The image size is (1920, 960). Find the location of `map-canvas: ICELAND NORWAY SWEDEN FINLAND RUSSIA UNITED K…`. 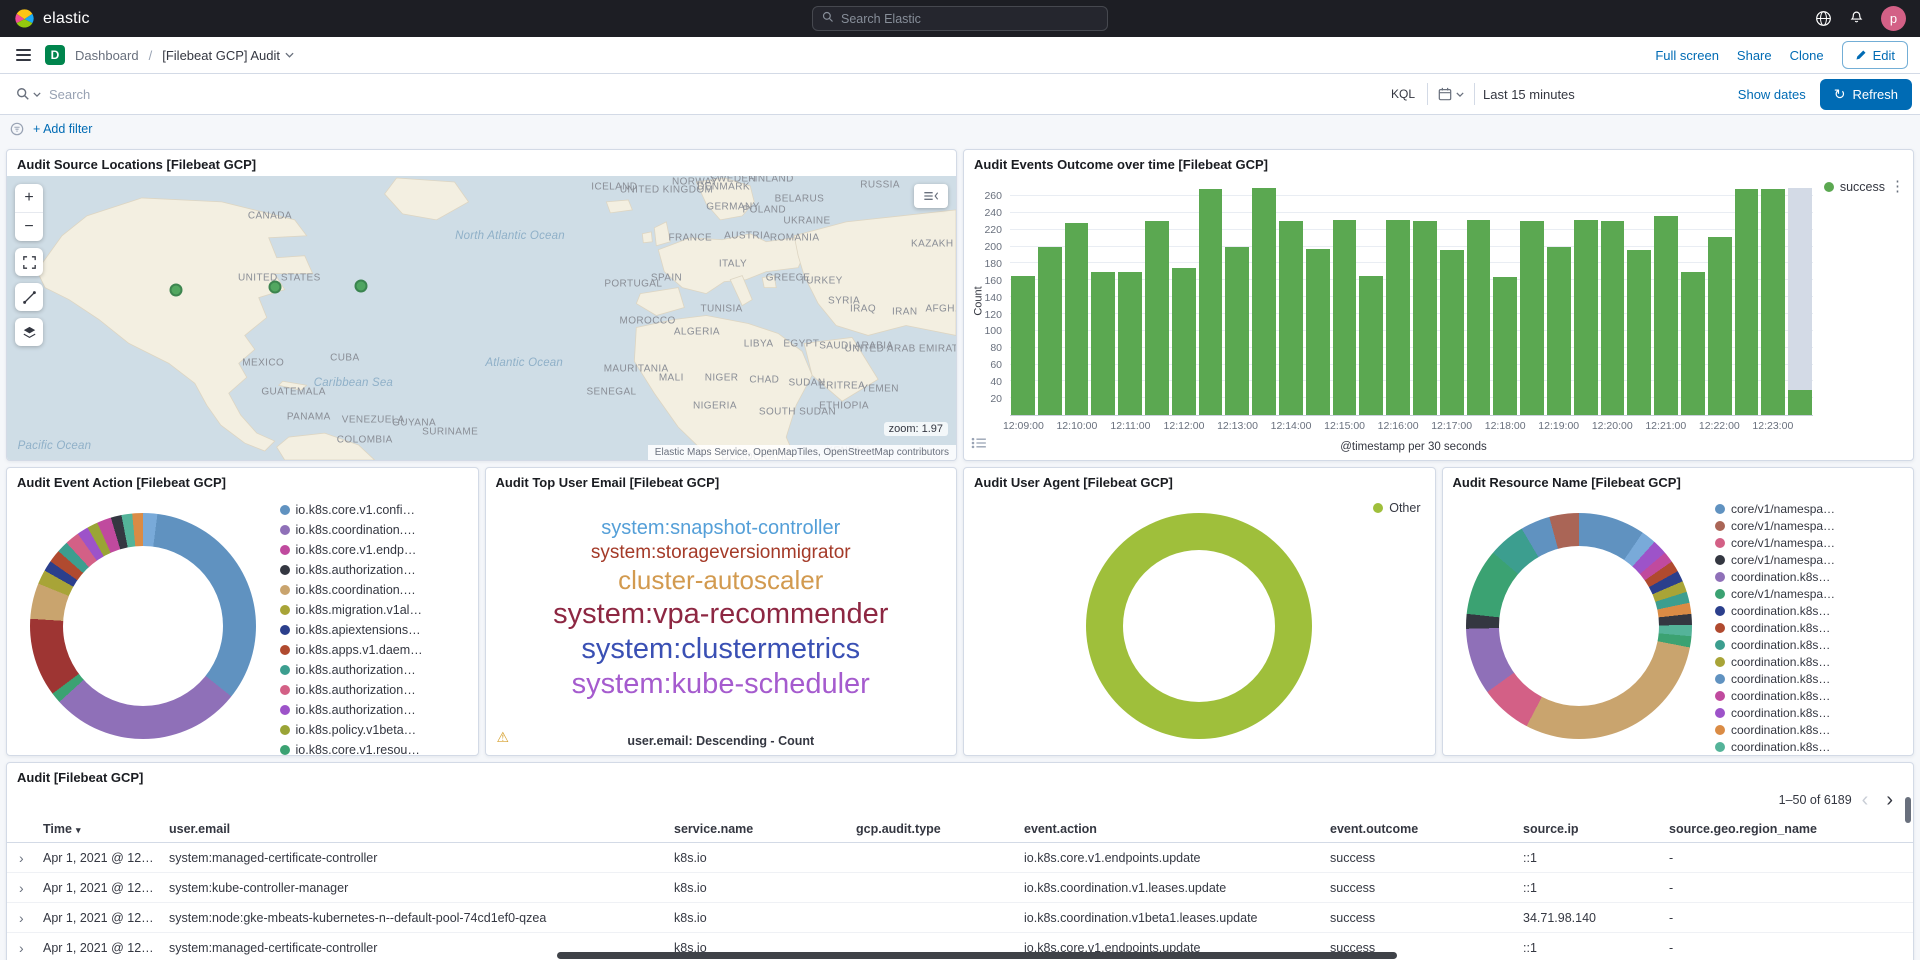

map-canvas: ICELAND NORWAY SWEDEN FINLAND RUSSIA UNITED K… is located at coordinates (481, 318).